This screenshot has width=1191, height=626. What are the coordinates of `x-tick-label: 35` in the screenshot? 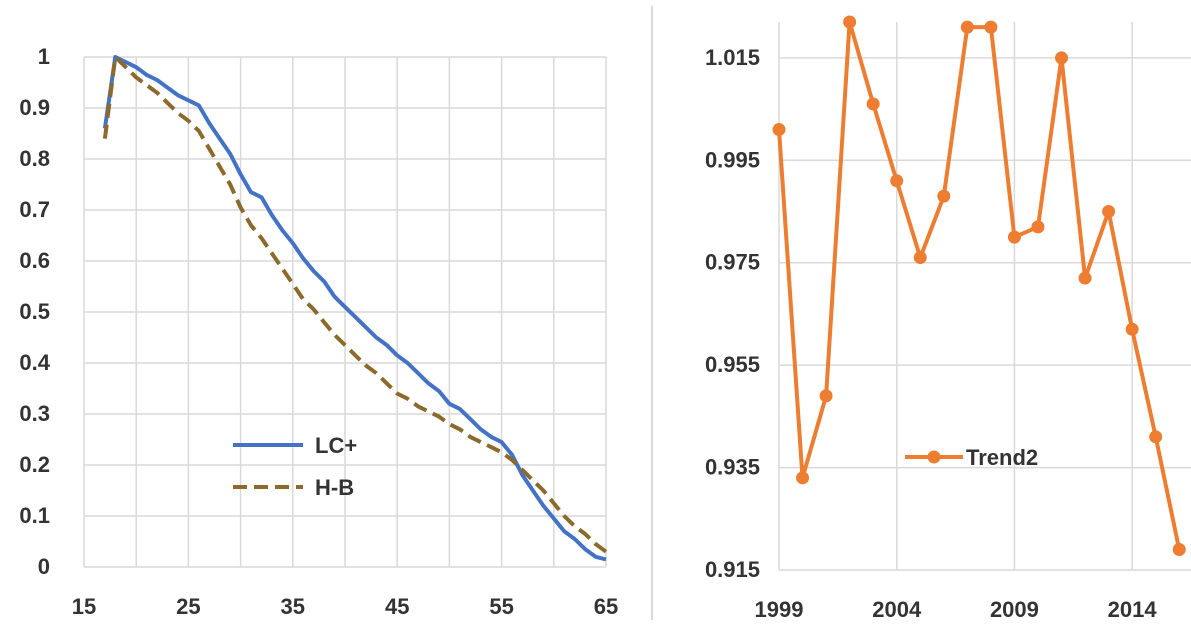 It's located at (293, 606).